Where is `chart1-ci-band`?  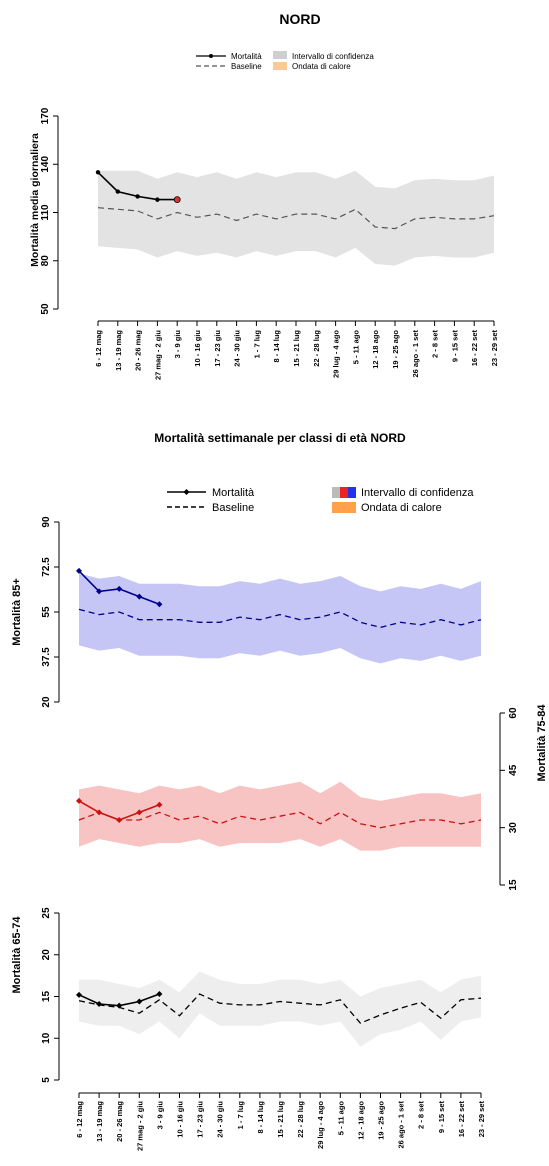 chart1-ci-band is located at coordinates (296, 218).